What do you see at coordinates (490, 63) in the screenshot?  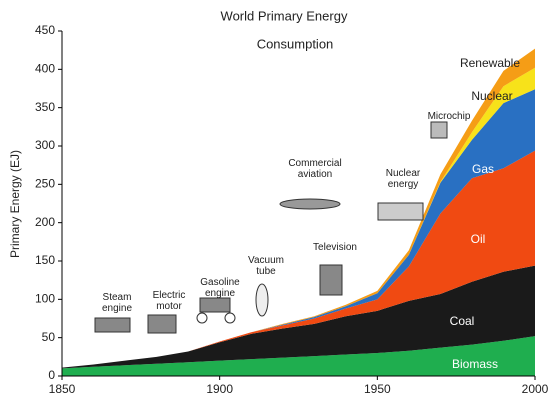 I see `series-label: Renewable` at bounding box center [490, 63].